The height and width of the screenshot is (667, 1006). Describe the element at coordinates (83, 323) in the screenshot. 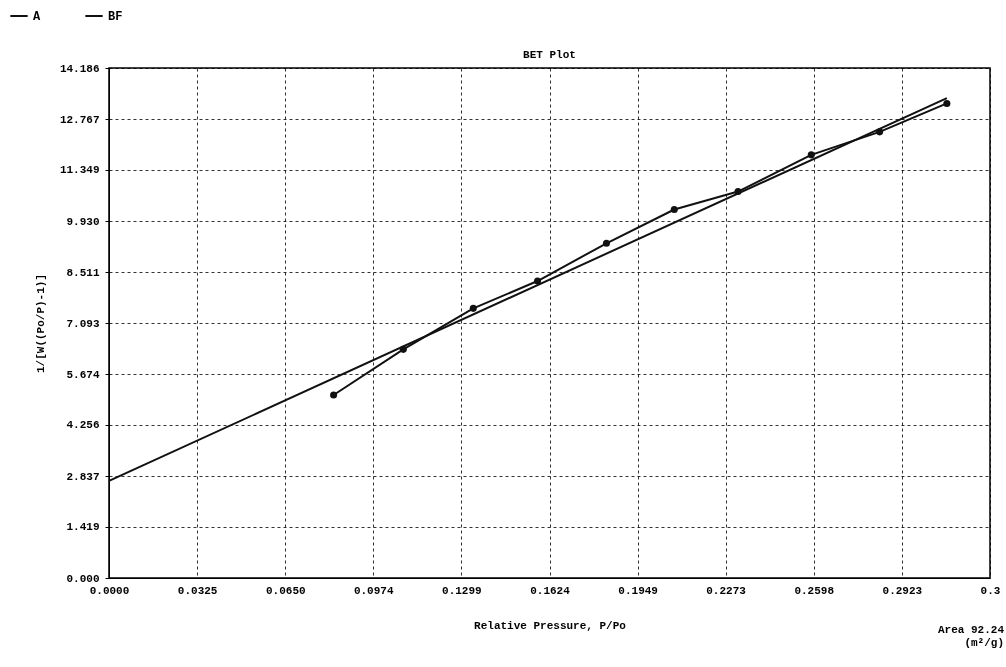

I see `y-tick-label: 7.093` at that location.